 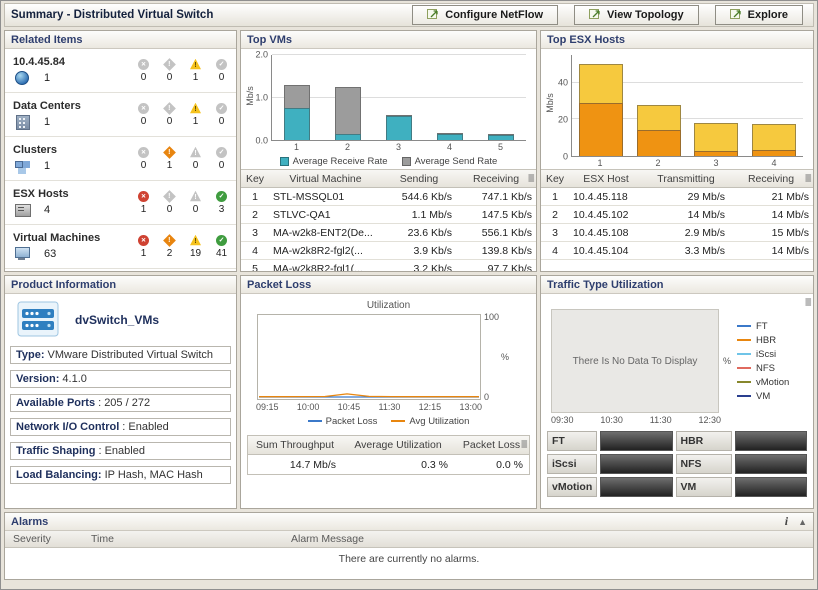 I want to click on legend-item-hbr: HBR, so click(x=775, y=340).